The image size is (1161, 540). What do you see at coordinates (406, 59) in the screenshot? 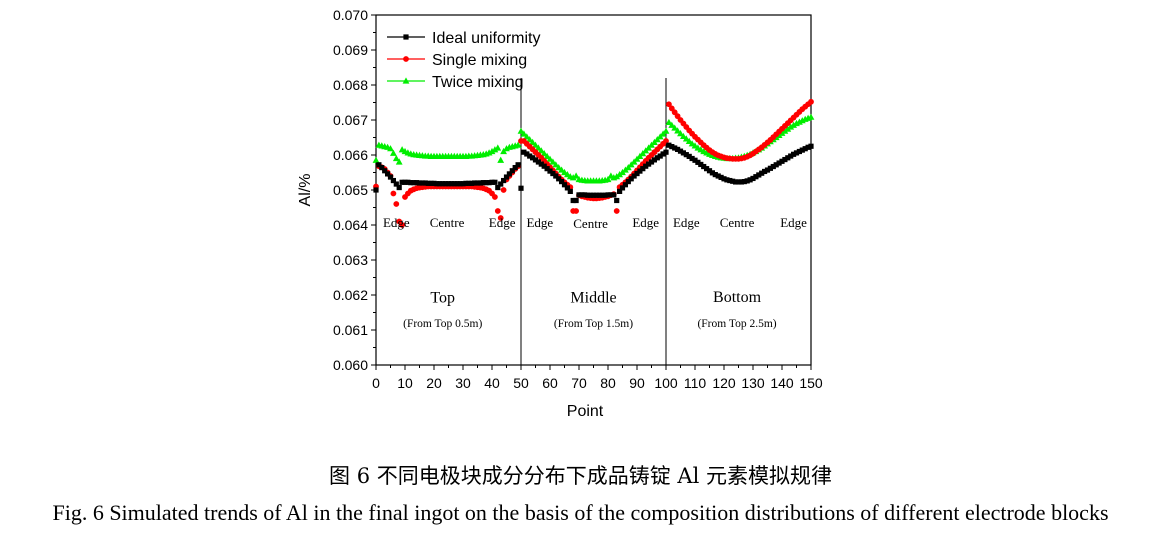
I see `legend-marker` at bounding box center [406, 59].